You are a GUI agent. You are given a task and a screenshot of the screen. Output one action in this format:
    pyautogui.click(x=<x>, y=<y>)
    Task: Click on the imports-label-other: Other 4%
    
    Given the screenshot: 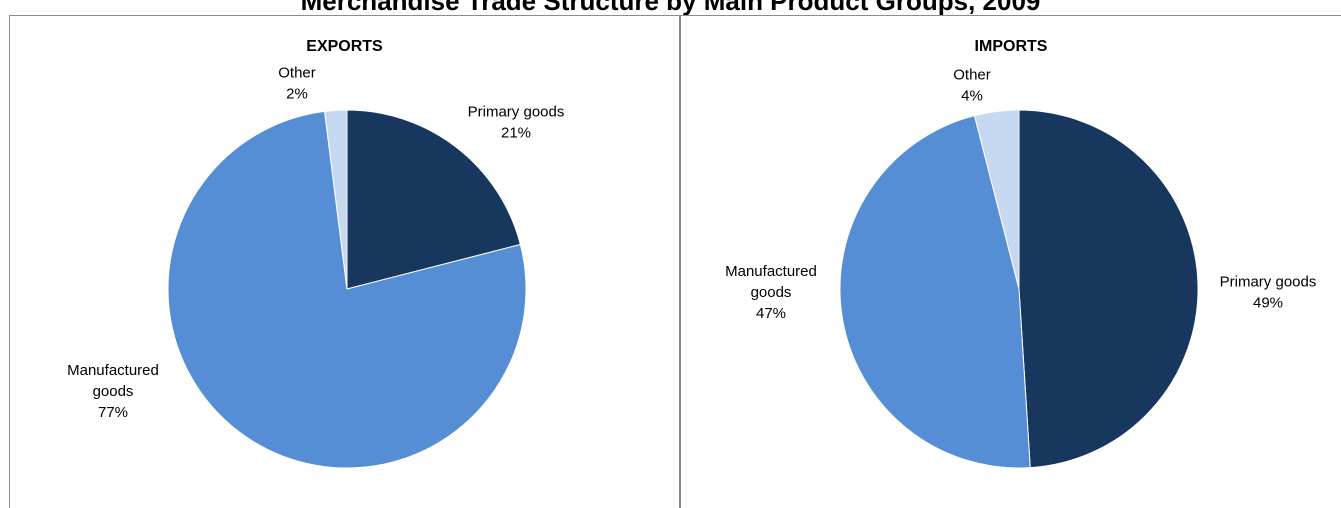 What is the action you would take?
    pyautogui.click(x=972, y=86)
    